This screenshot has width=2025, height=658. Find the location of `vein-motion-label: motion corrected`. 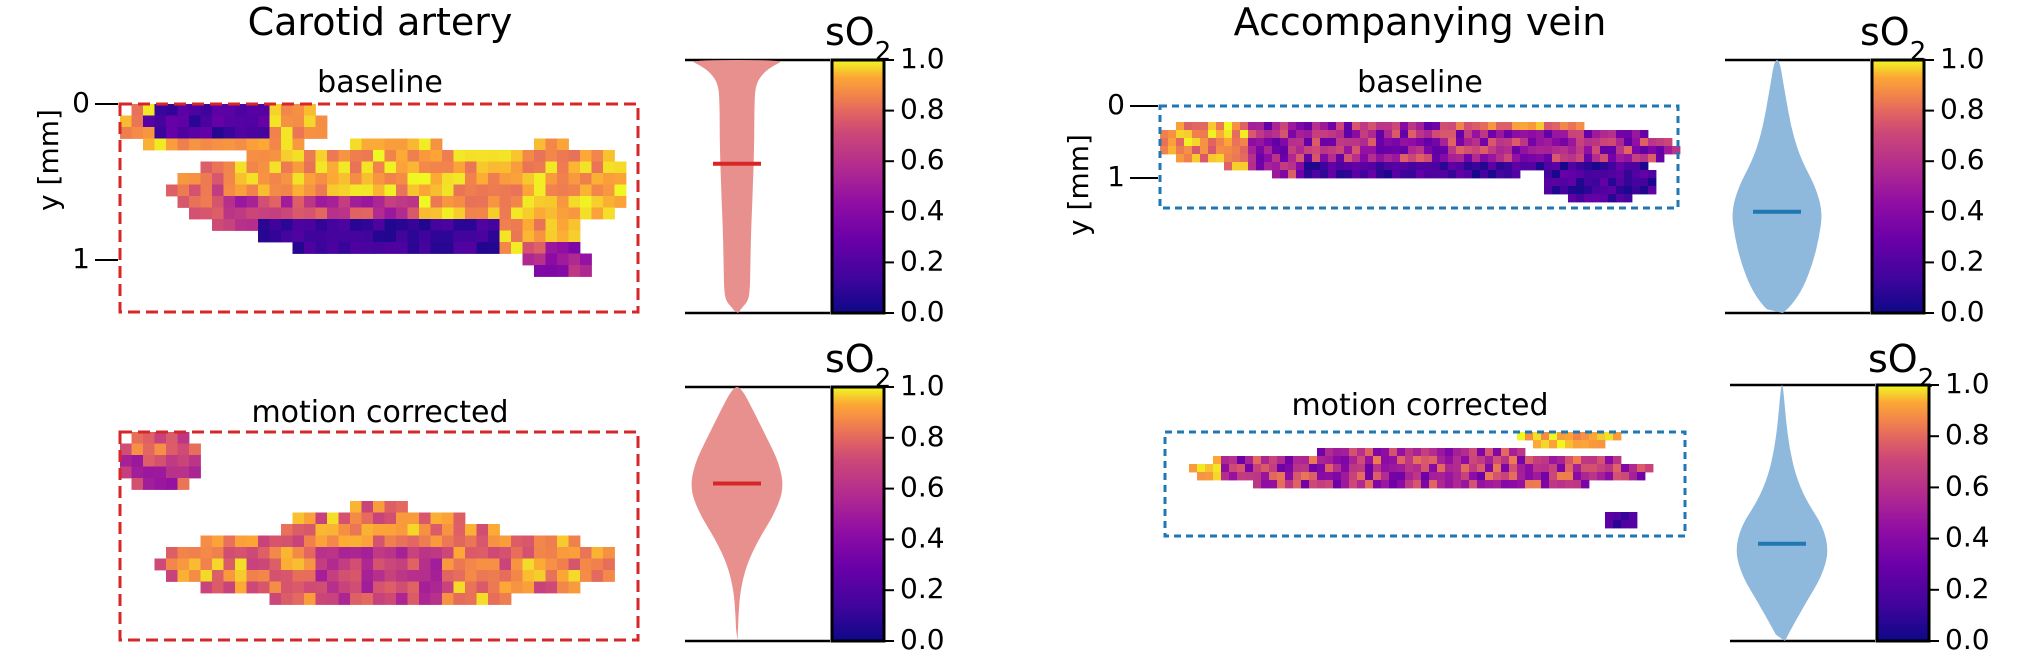

vein-motion-label: motion corrected is located at coordinates (1419, 405).